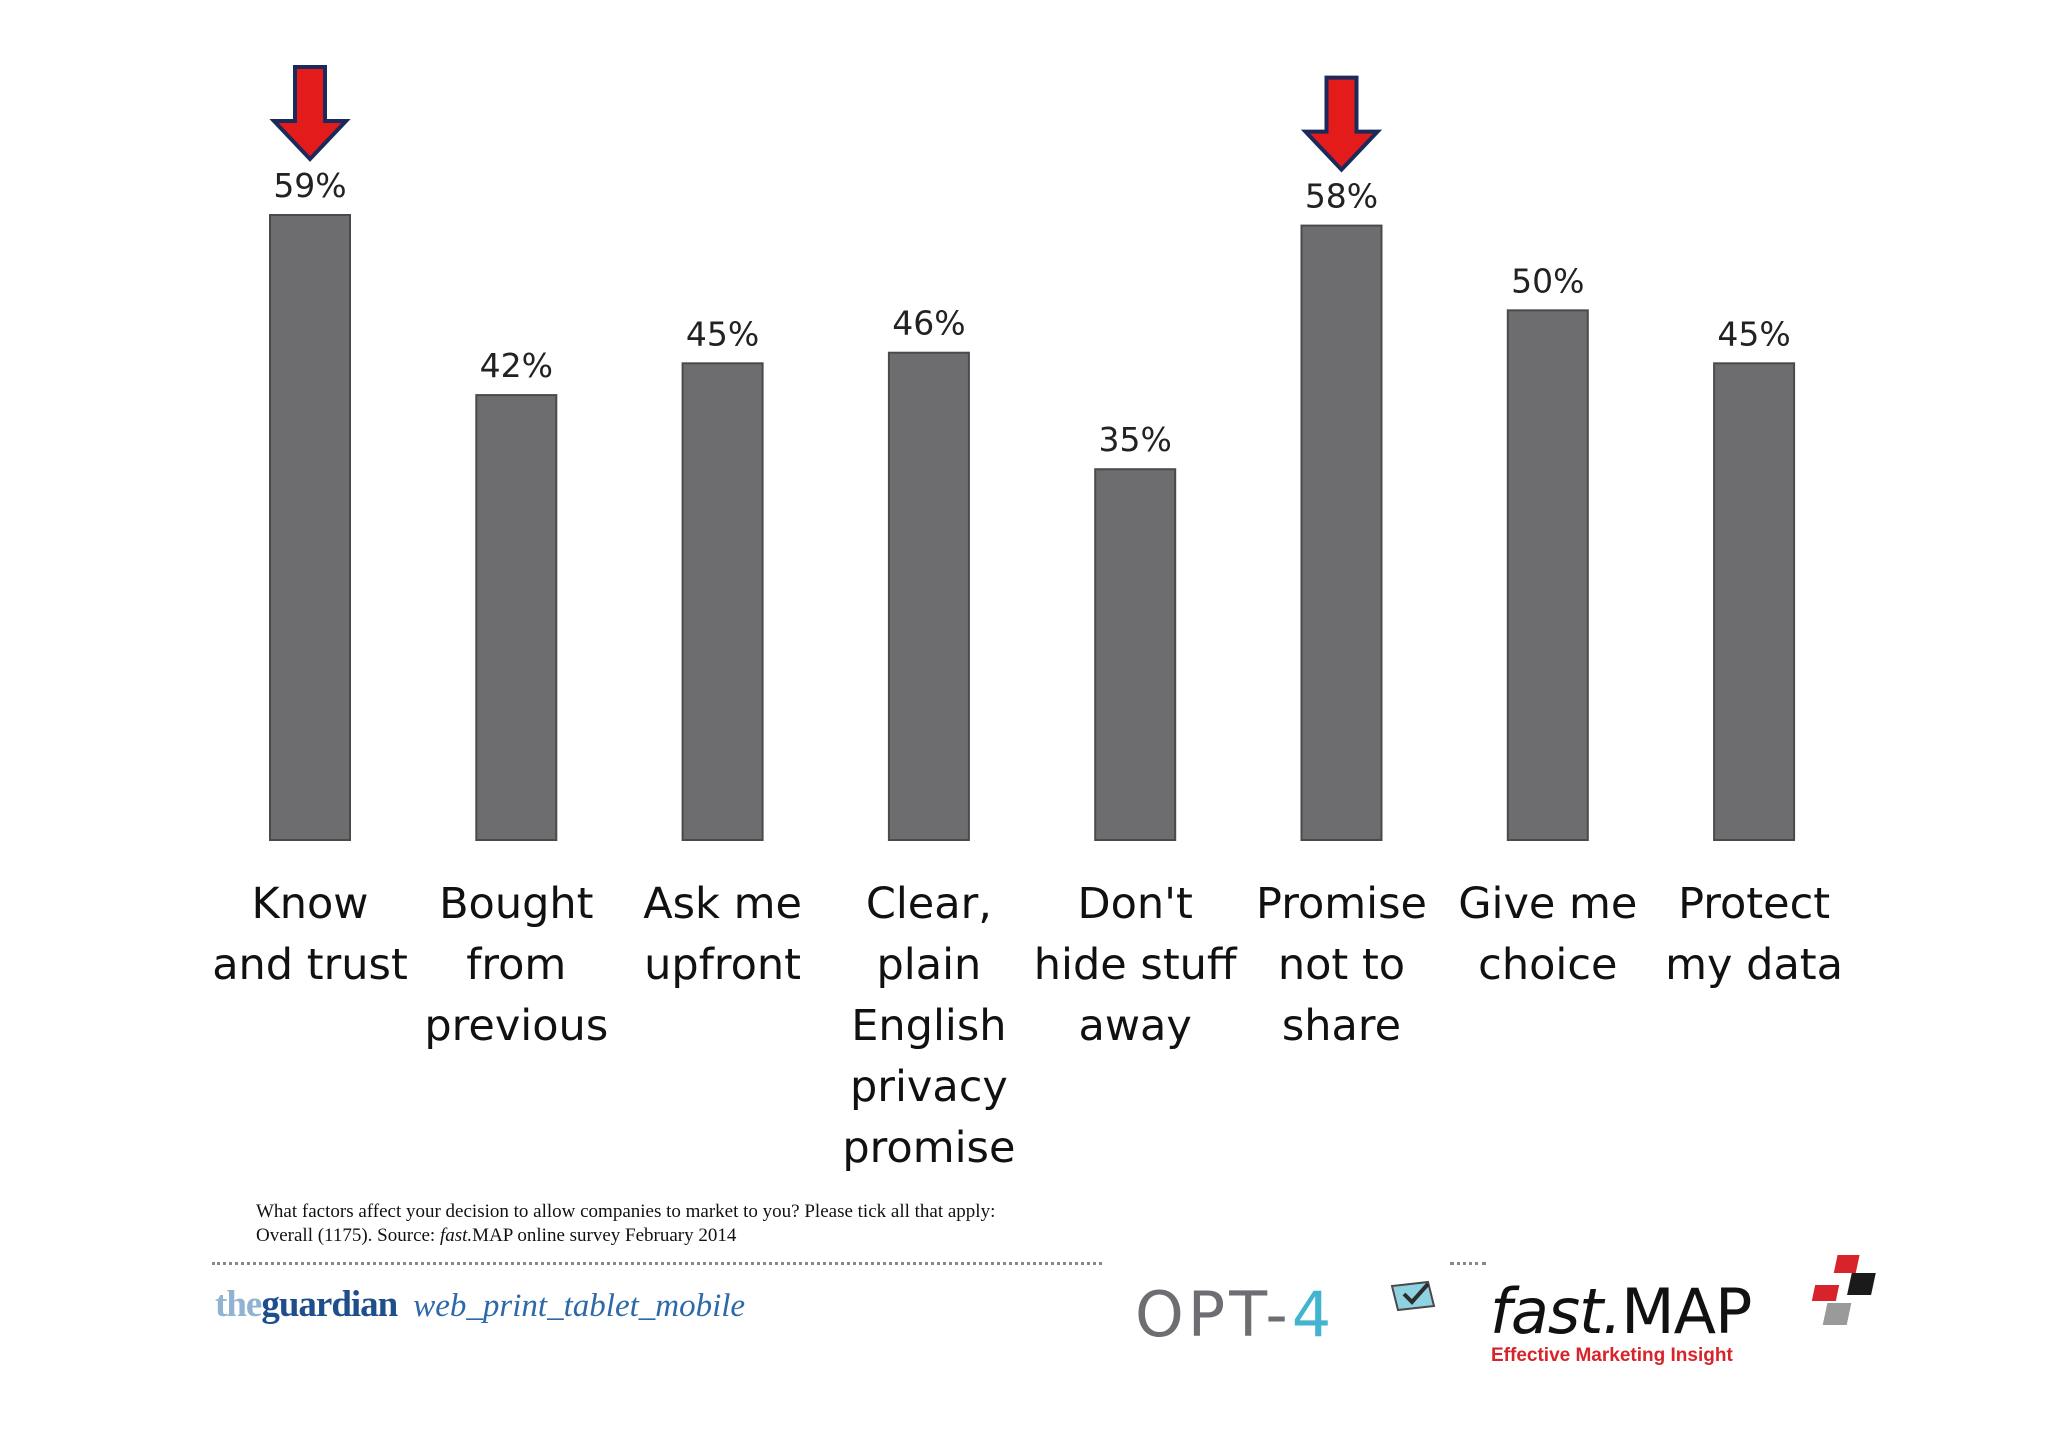 The height and width of the screenshot is (1447, 2048). What do you see at coordinates (329, 1304) in the screenshot?
I see `guardian-logo-name: guardian` at bounding box center [329, 1304].